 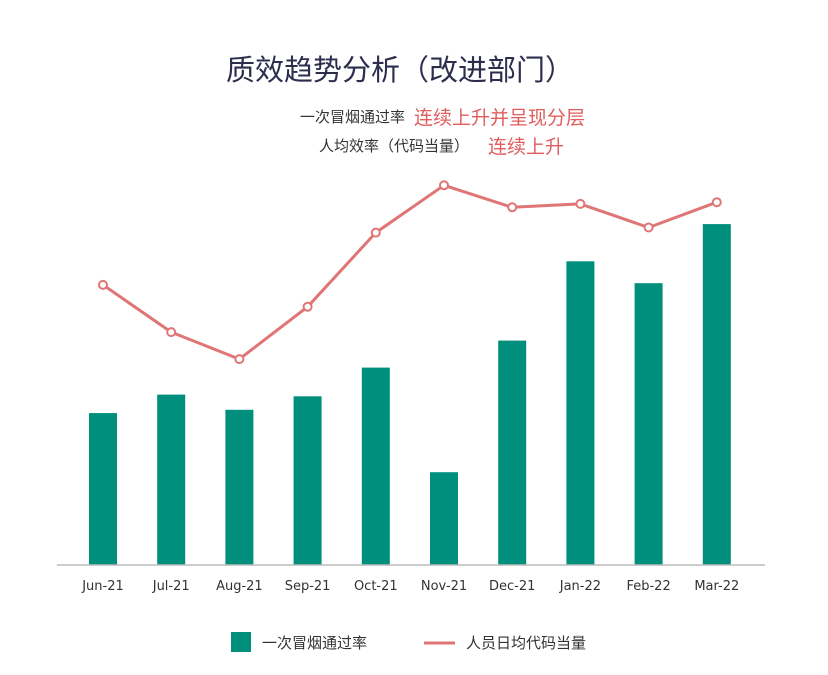 What do you see at coordinates (241, 642) in the screenshot?
I see `legend-swatch-bar` at bounding box center [241, 642].